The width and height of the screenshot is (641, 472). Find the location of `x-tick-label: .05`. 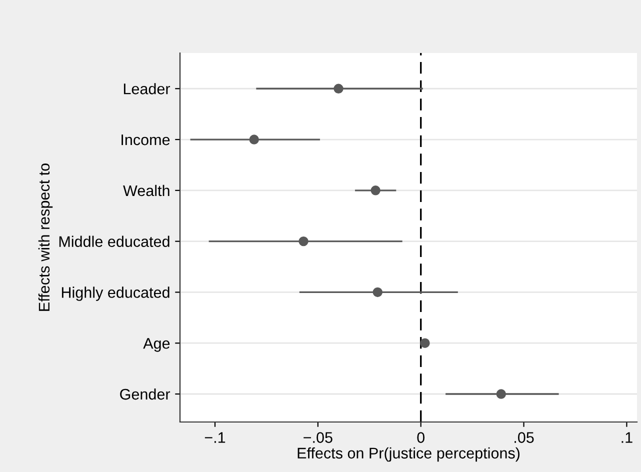

x-tick-label: .05 is located at coordinates (524, 437).